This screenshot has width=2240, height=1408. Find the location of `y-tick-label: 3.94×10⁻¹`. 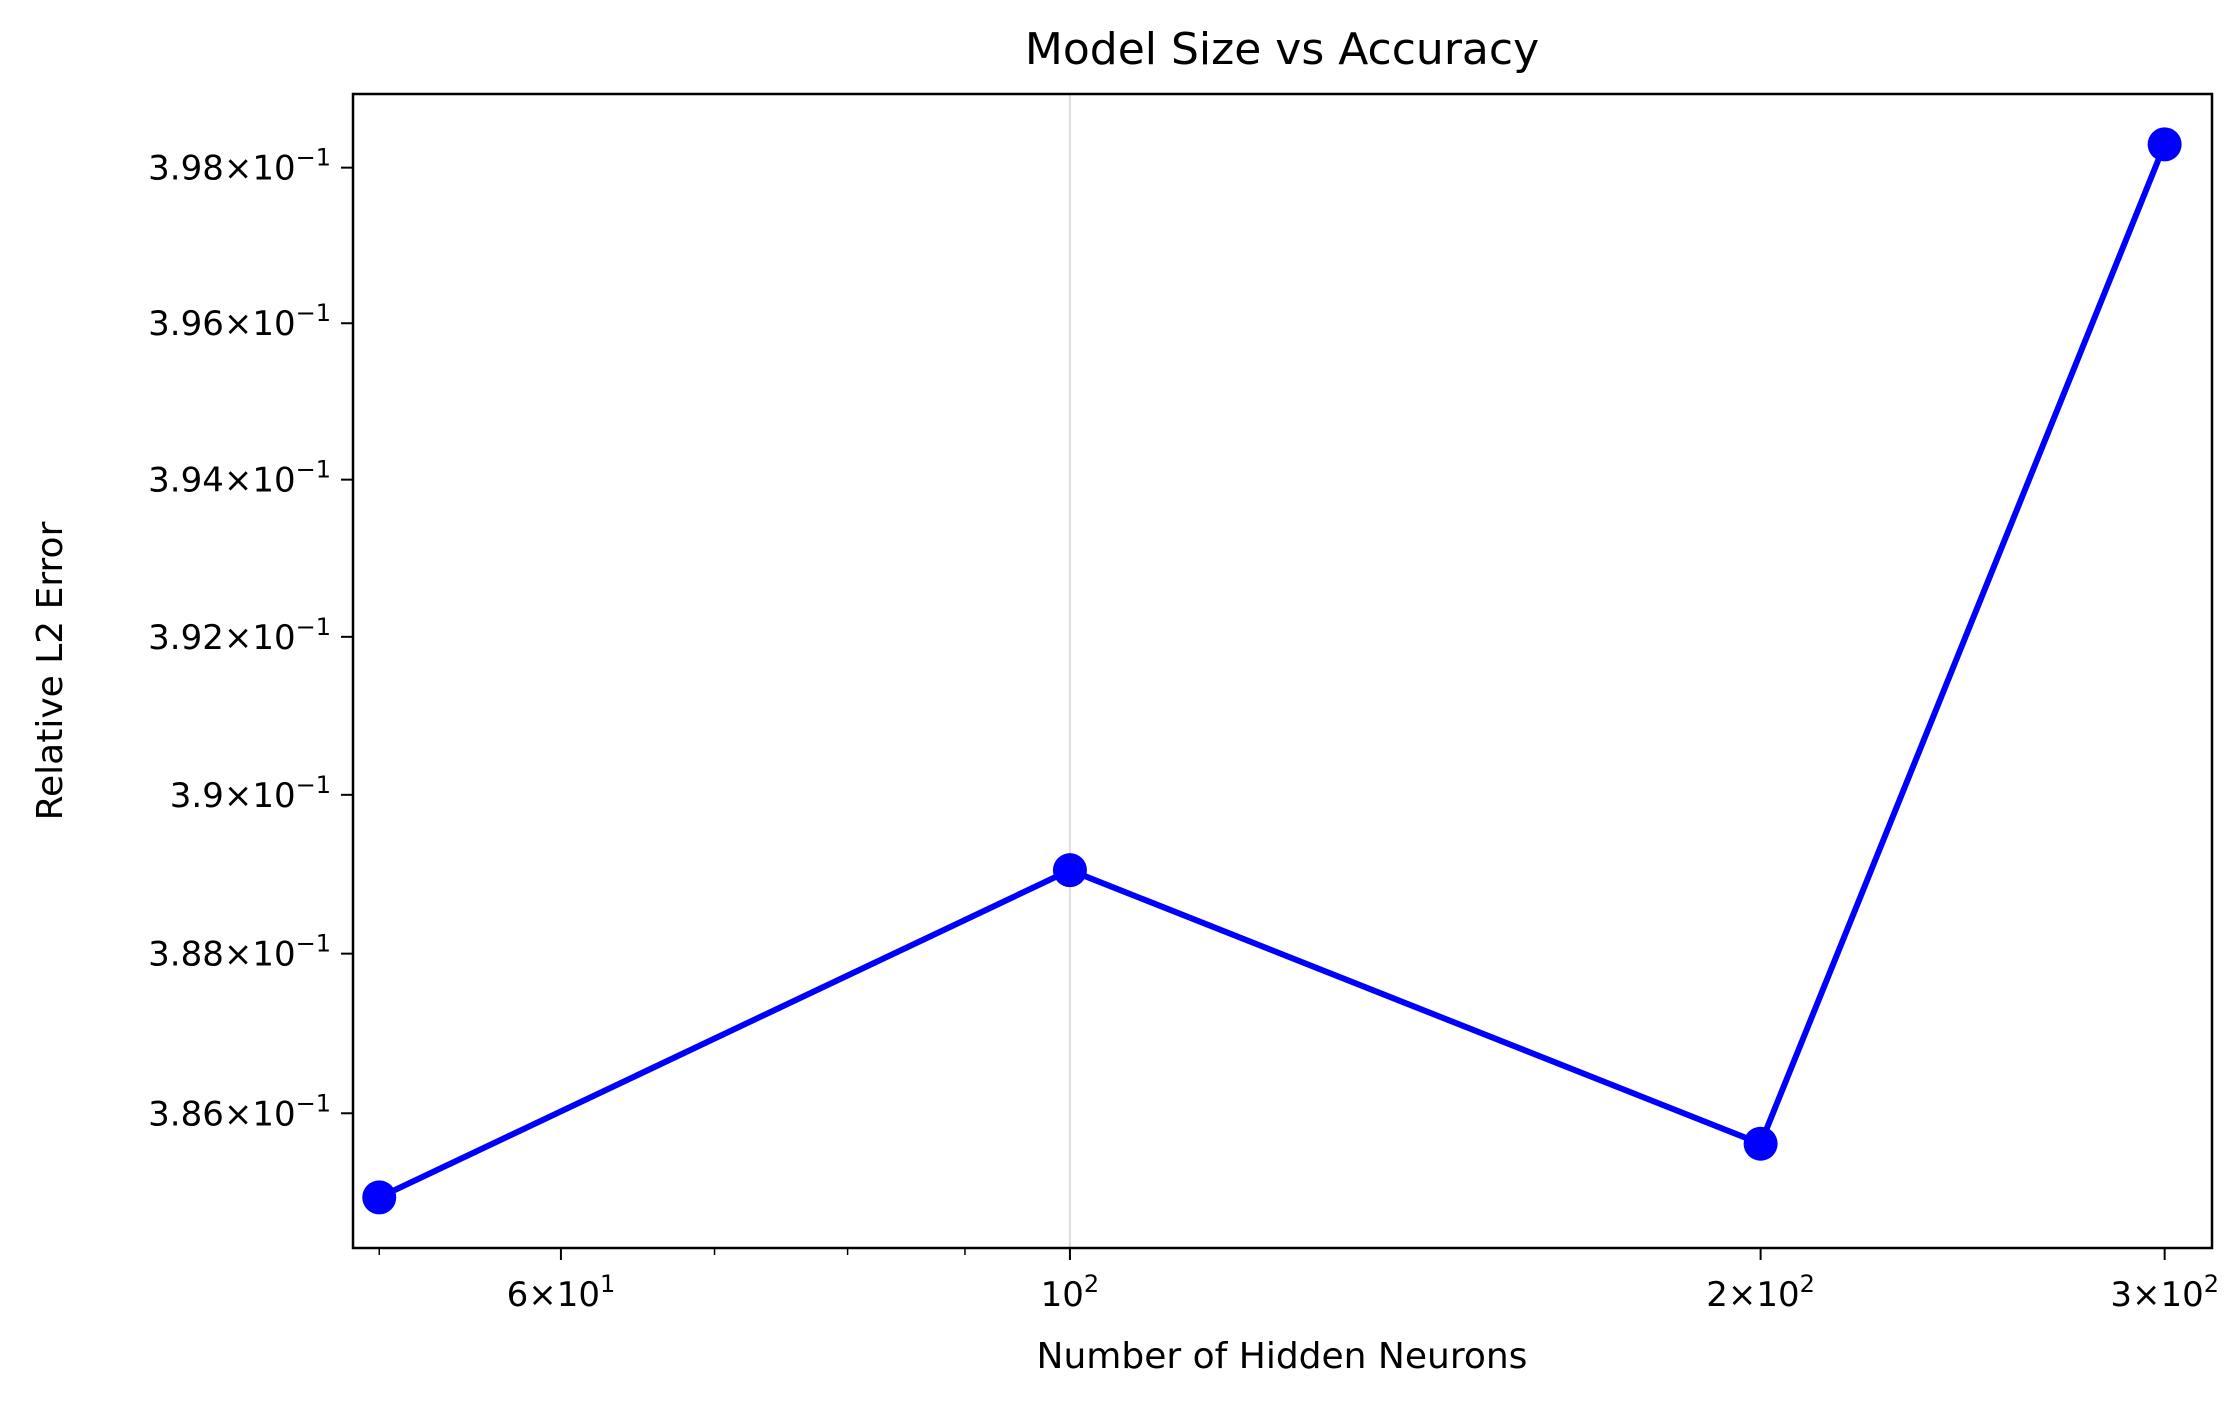

y-tick-label: 3.94×10⁻¹ is located at coordinates (239, 478).